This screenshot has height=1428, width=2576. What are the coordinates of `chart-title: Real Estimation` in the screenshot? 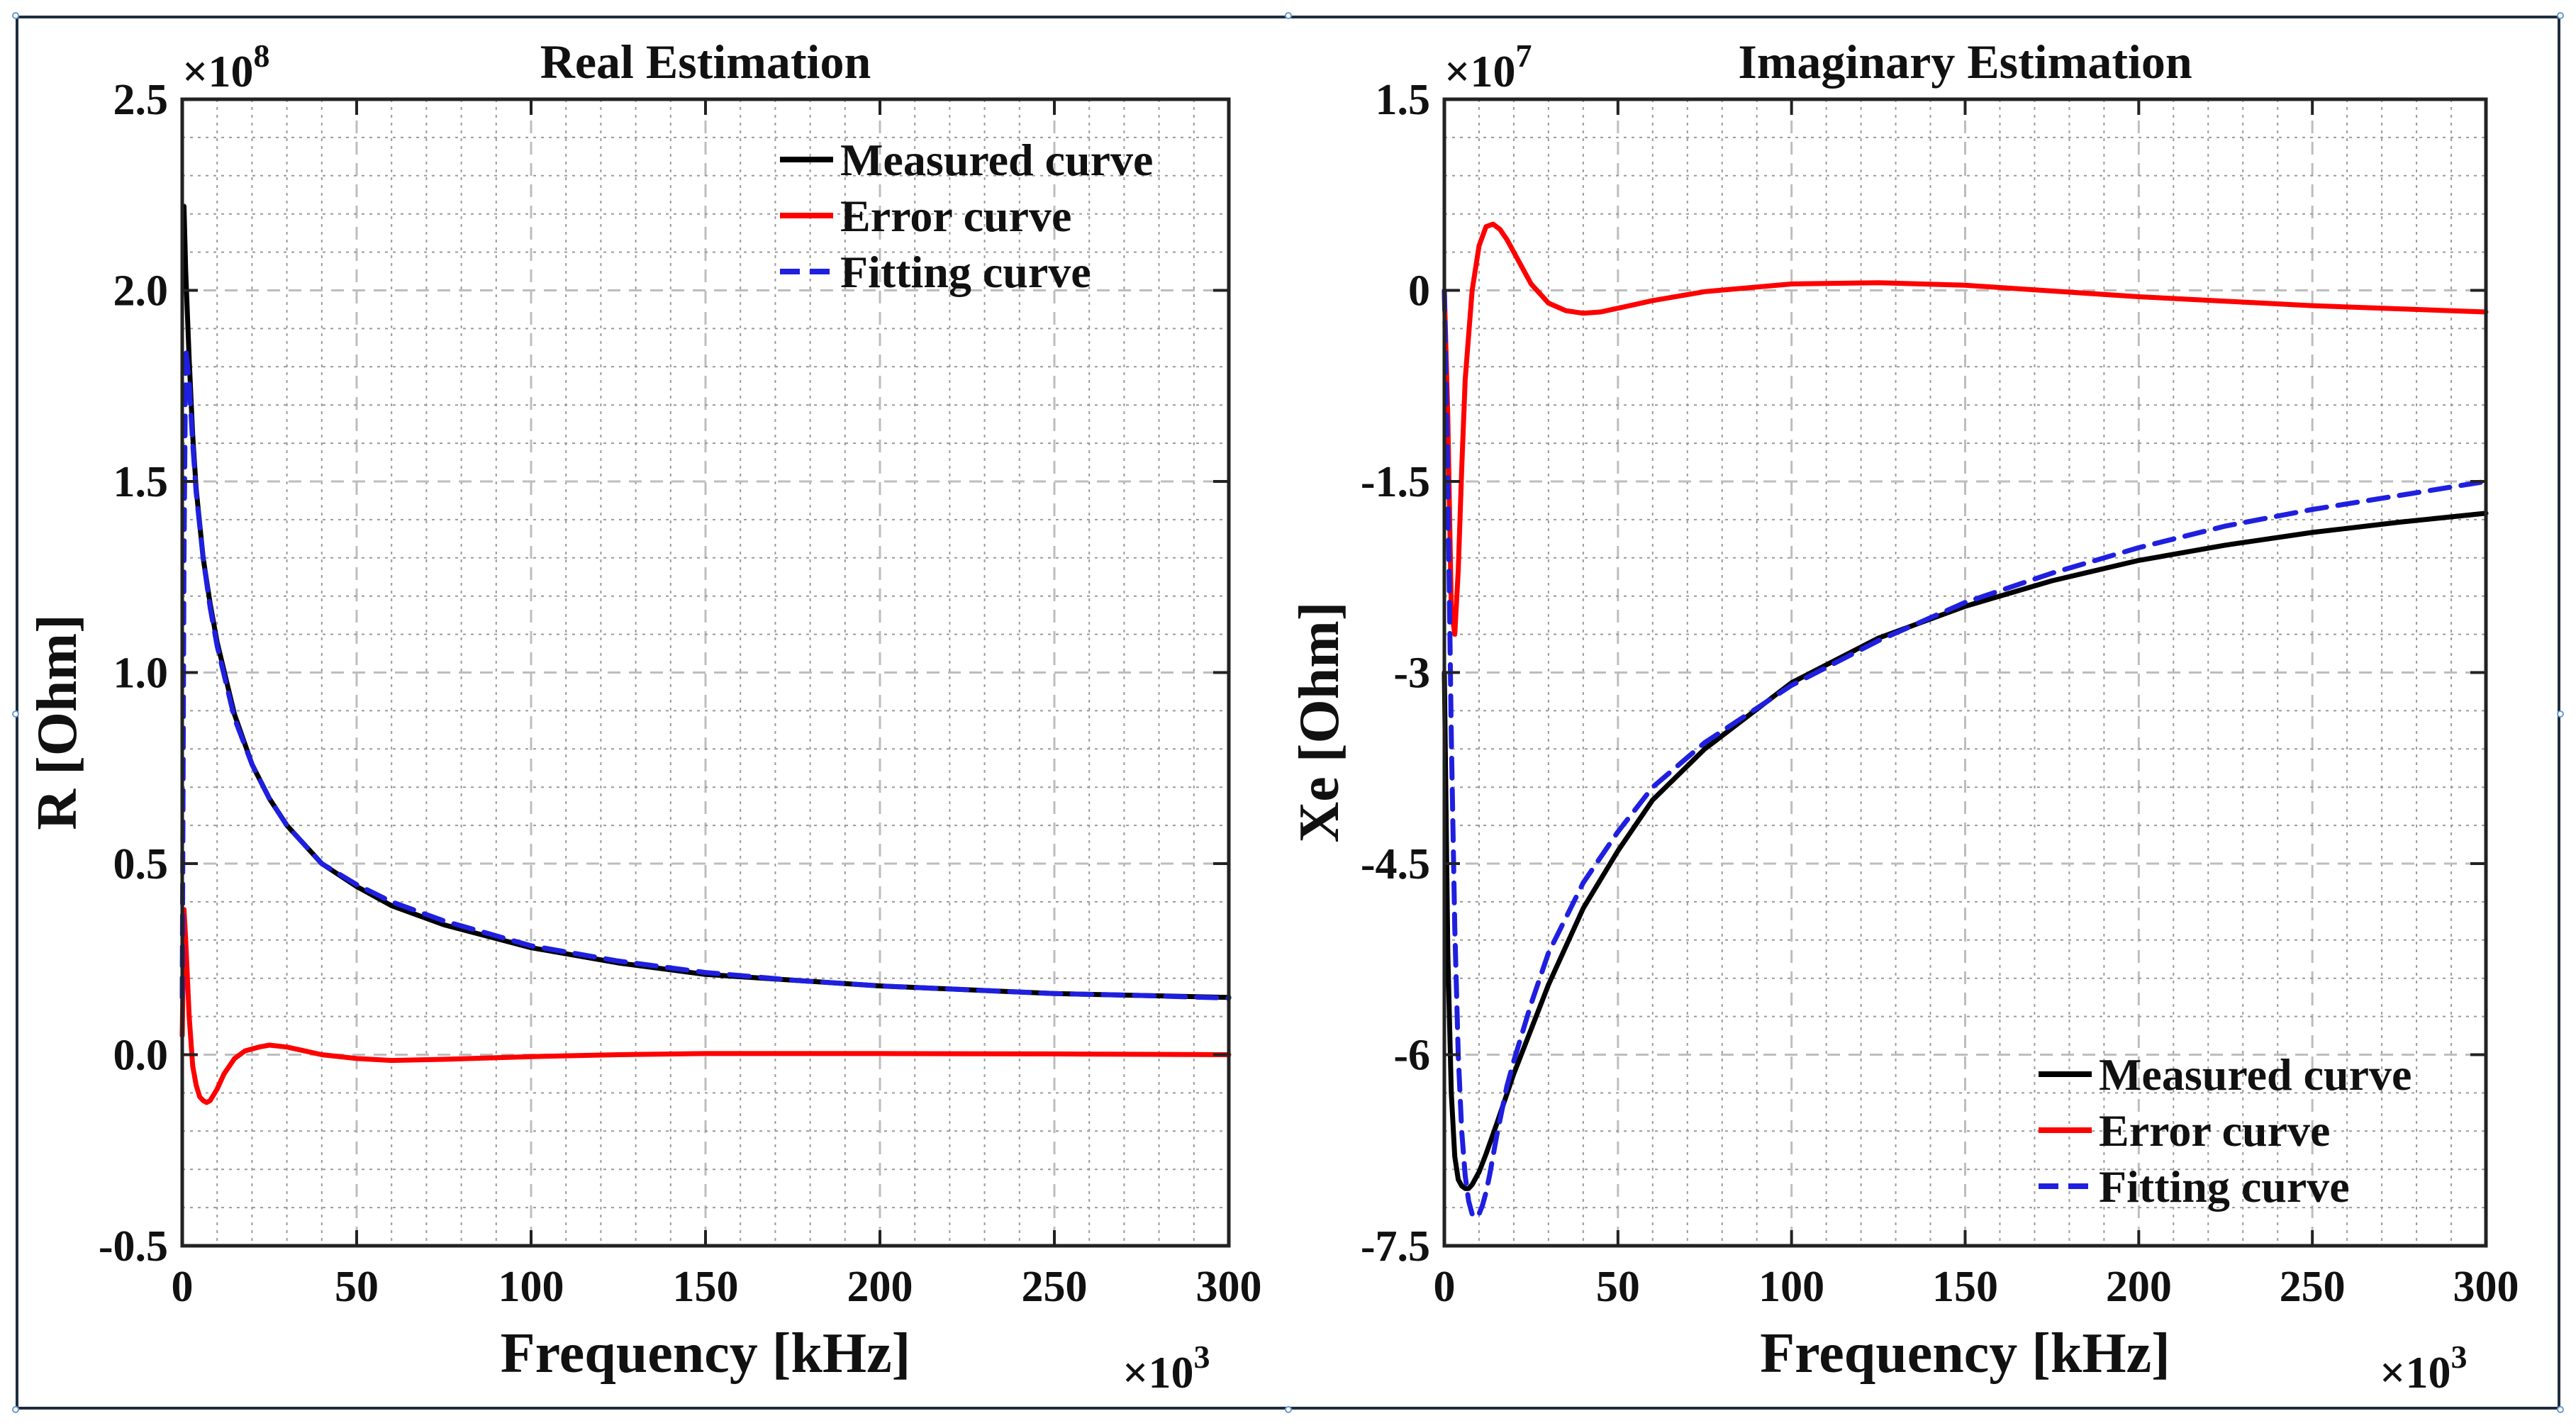 It's located at (705, 62).